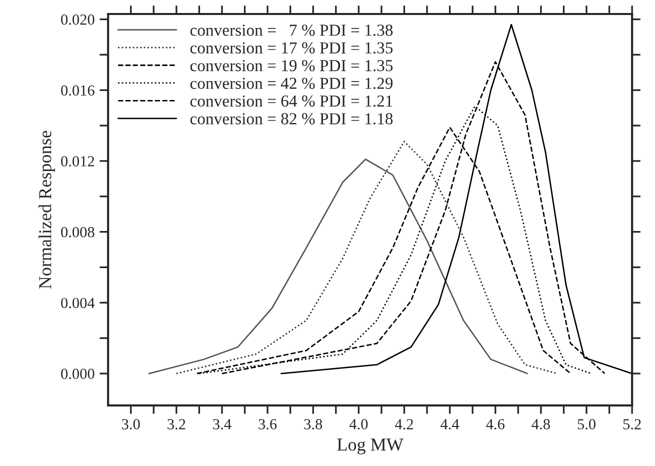 This screenshot has height=466, width=655. What do you see at coordinates (587, 424) in the screenshot?
I see `x-tick-label: 5.0` at bounding box center [587, 424].